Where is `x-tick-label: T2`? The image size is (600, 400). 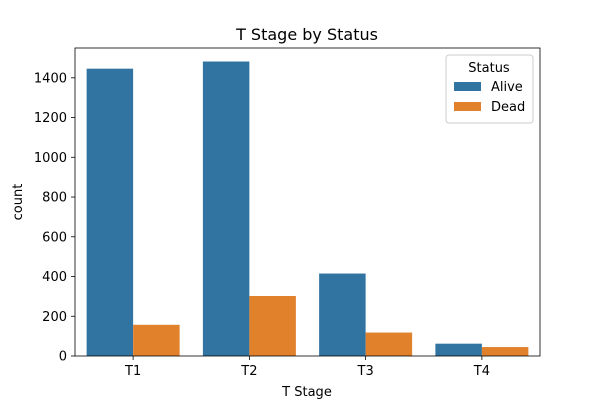
x-tick-label: T2 is located at coordinates (248, 371).